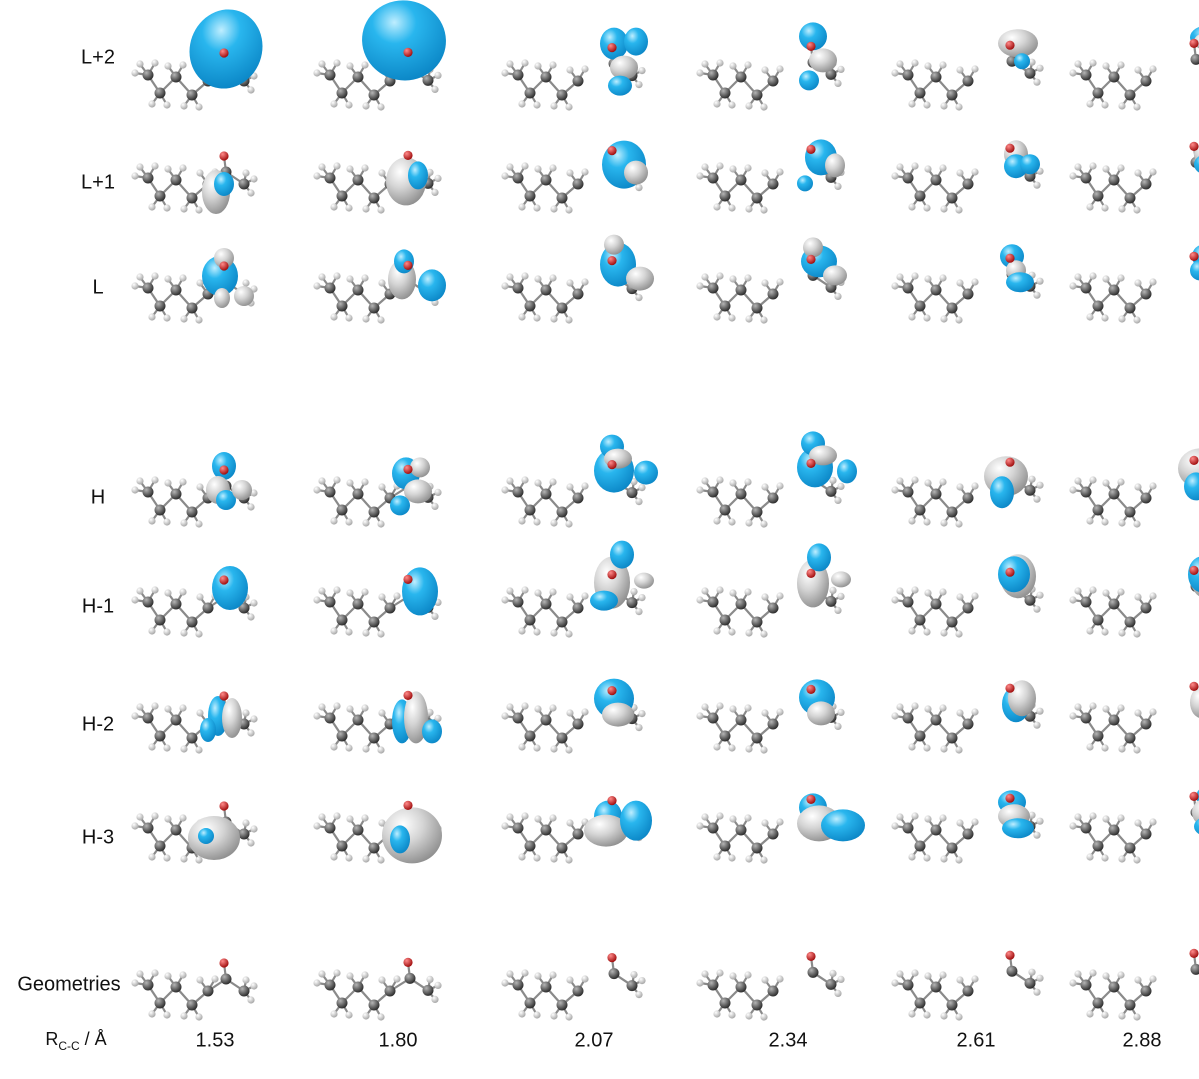 The width and height of the screenshot is (1199, 1079). What do you see at coordinates (788, 1040) in the screenshot?
I see `distance-value: 2.34` at bounding box center [788, 1040].